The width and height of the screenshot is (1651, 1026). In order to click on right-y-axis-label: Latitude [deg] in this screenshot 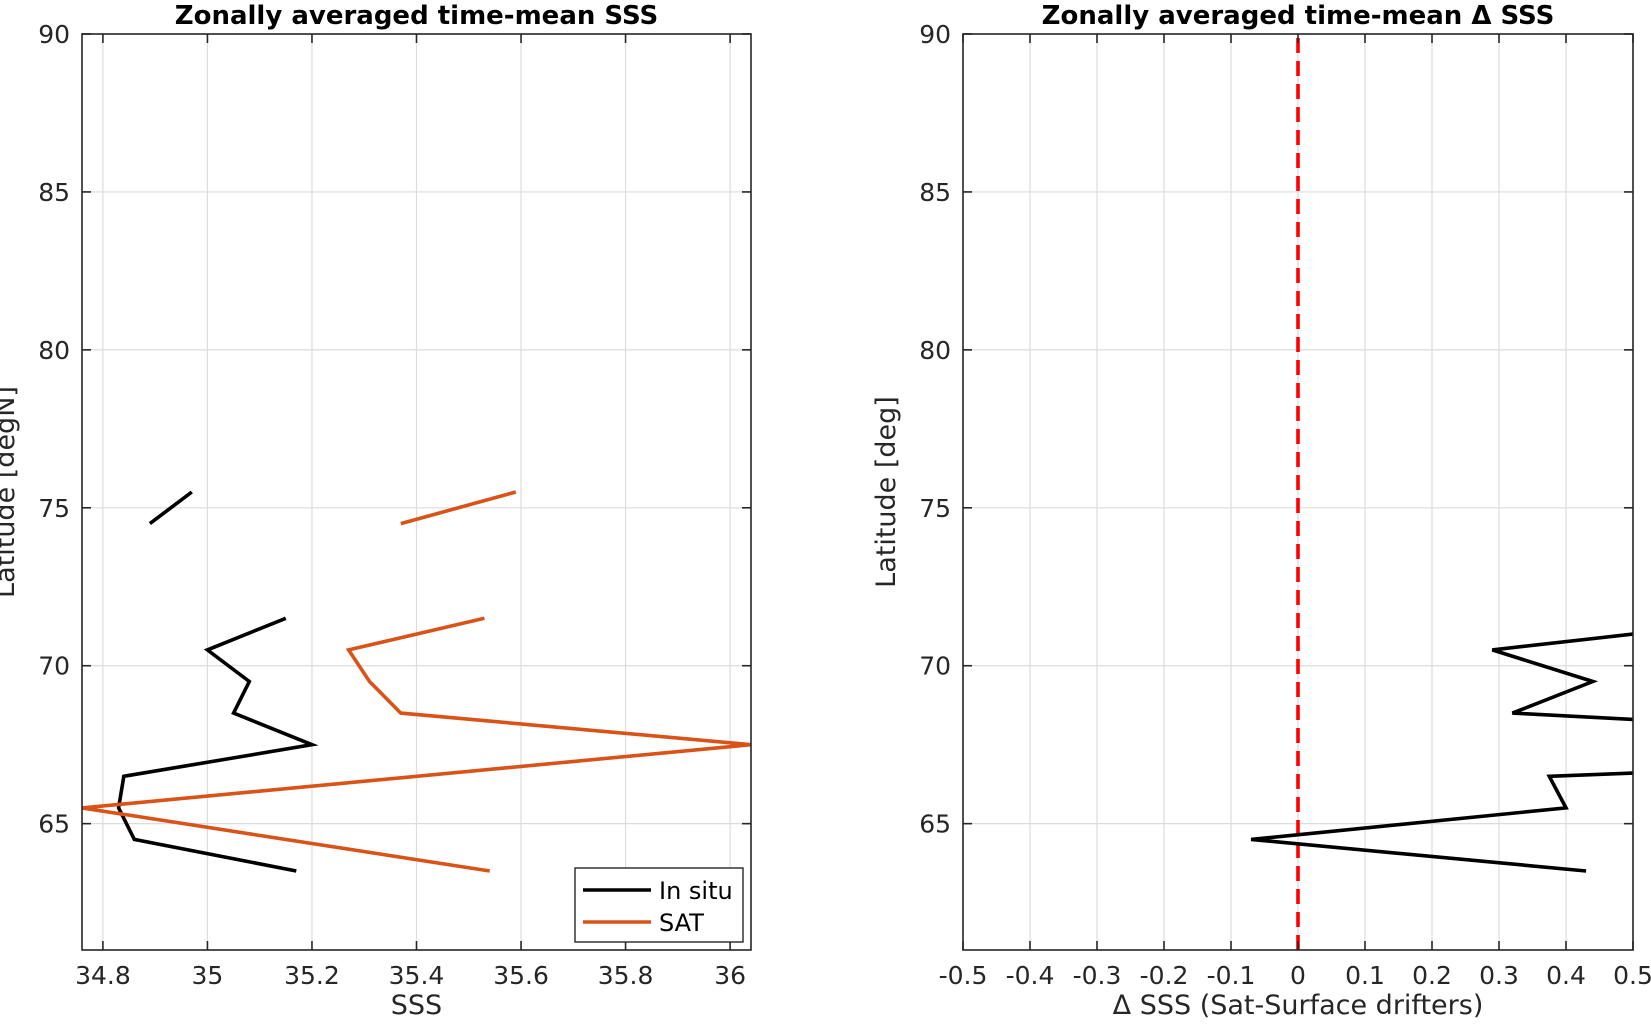, I will do `click(886, 492)`.